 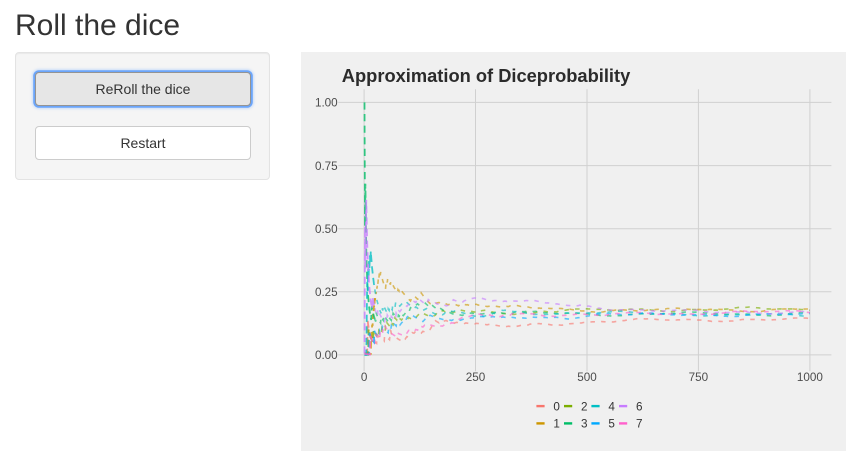 I want to click on svg-text: 250, so click(x=475, y=377).